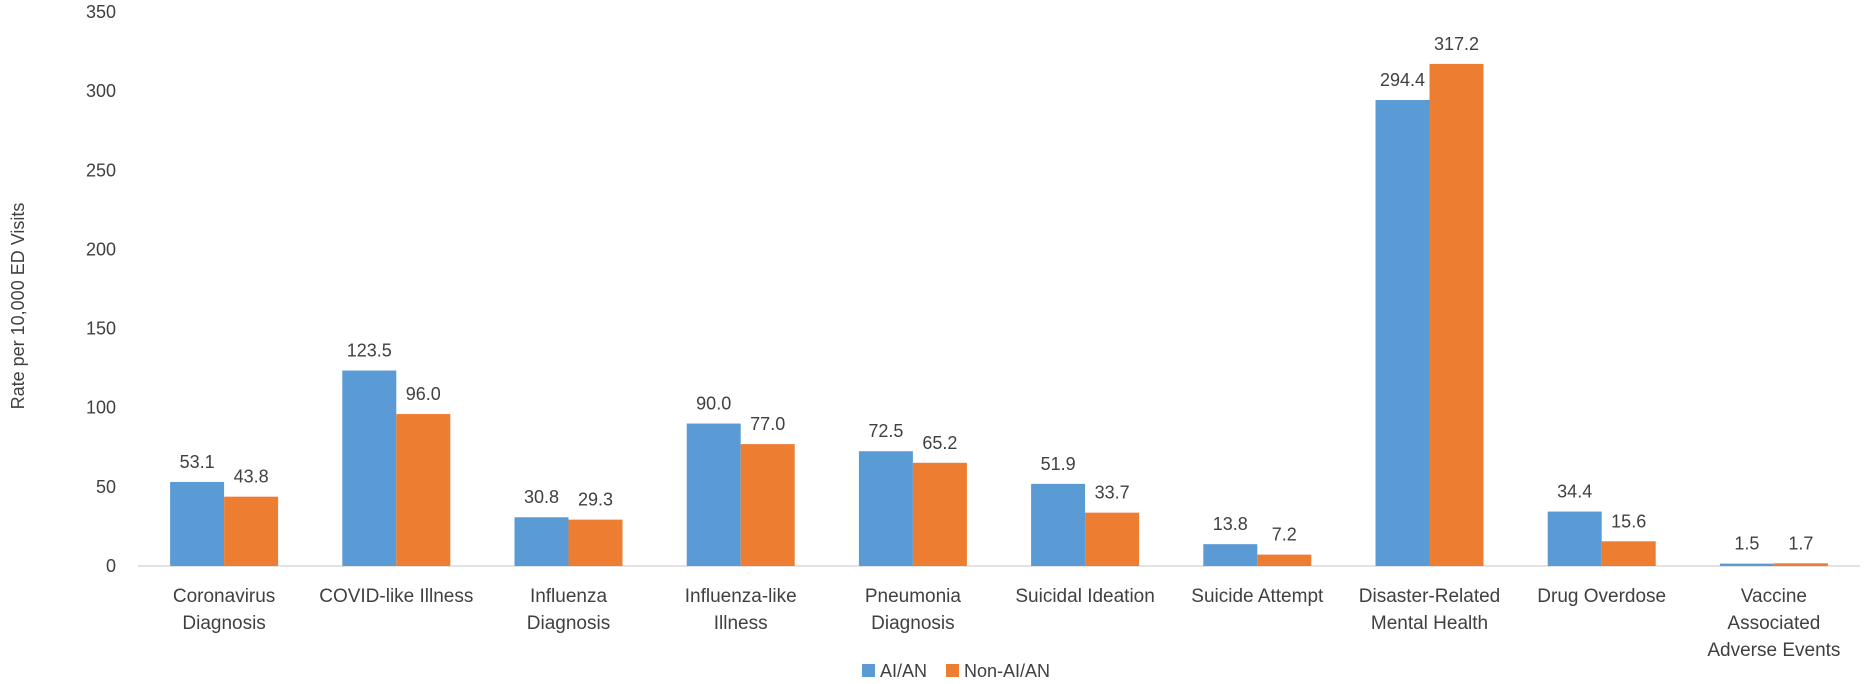  Describe the element at coordinates (1007, 671) in the screenshot. I see `legend-label: Non-AI/AN` at that location.